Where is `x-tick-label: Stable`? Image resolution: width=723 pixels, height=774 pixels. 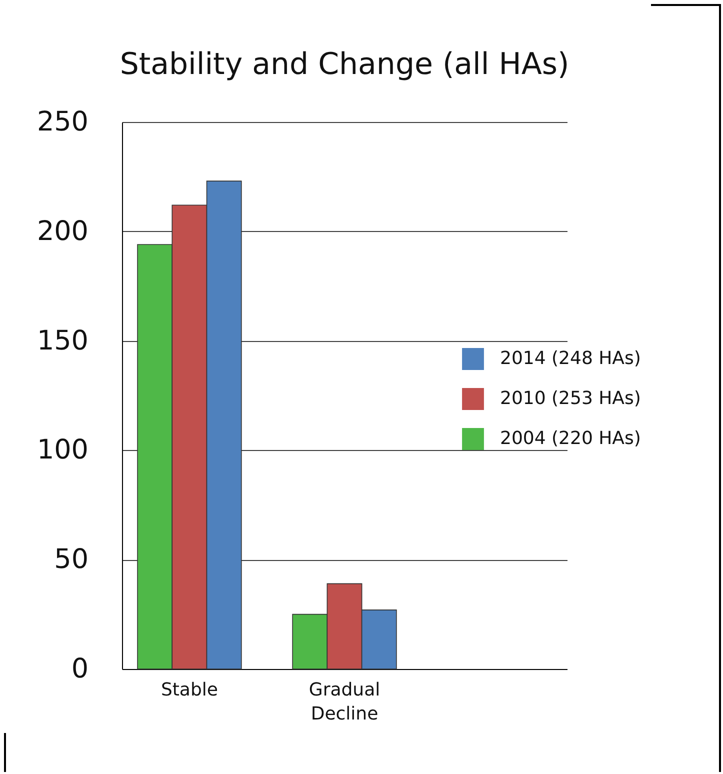
x-tick-label: Stable is located at coordinates (189, 690).